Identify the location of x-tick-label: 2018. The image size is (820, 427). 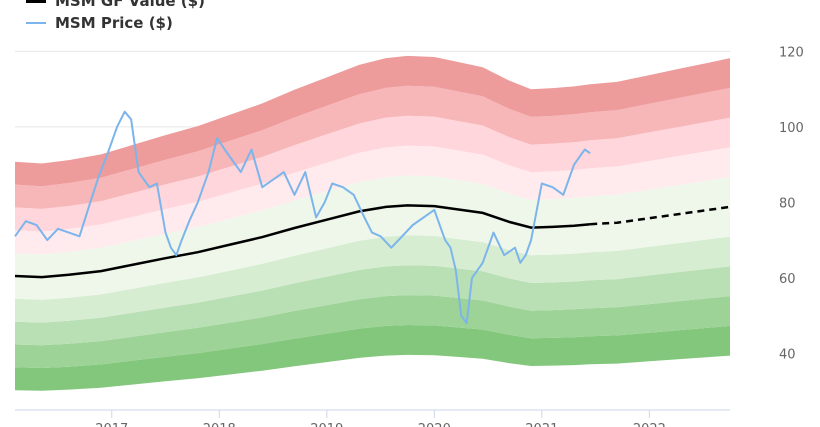
(219, 424).